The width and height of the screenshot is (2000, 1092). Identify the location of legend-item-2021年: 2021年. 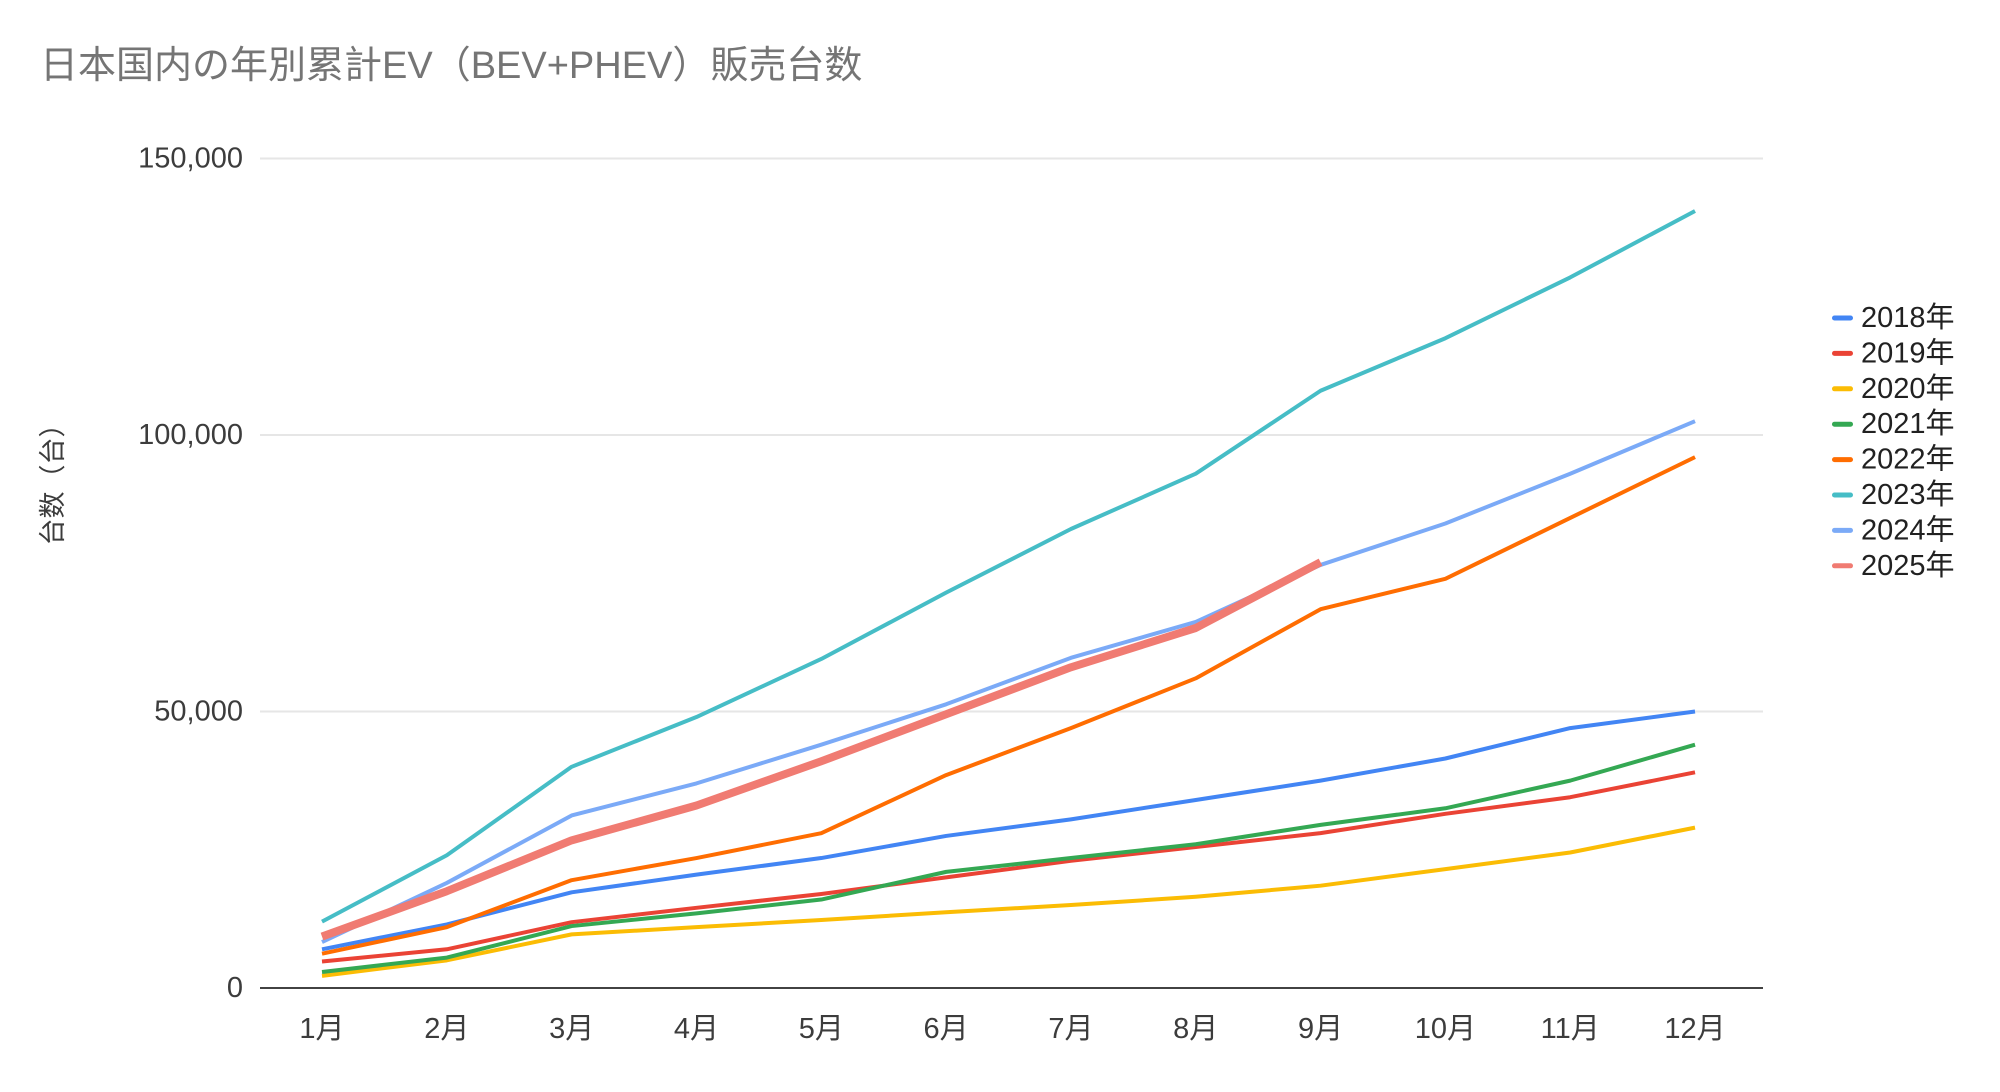
(1893, 423).